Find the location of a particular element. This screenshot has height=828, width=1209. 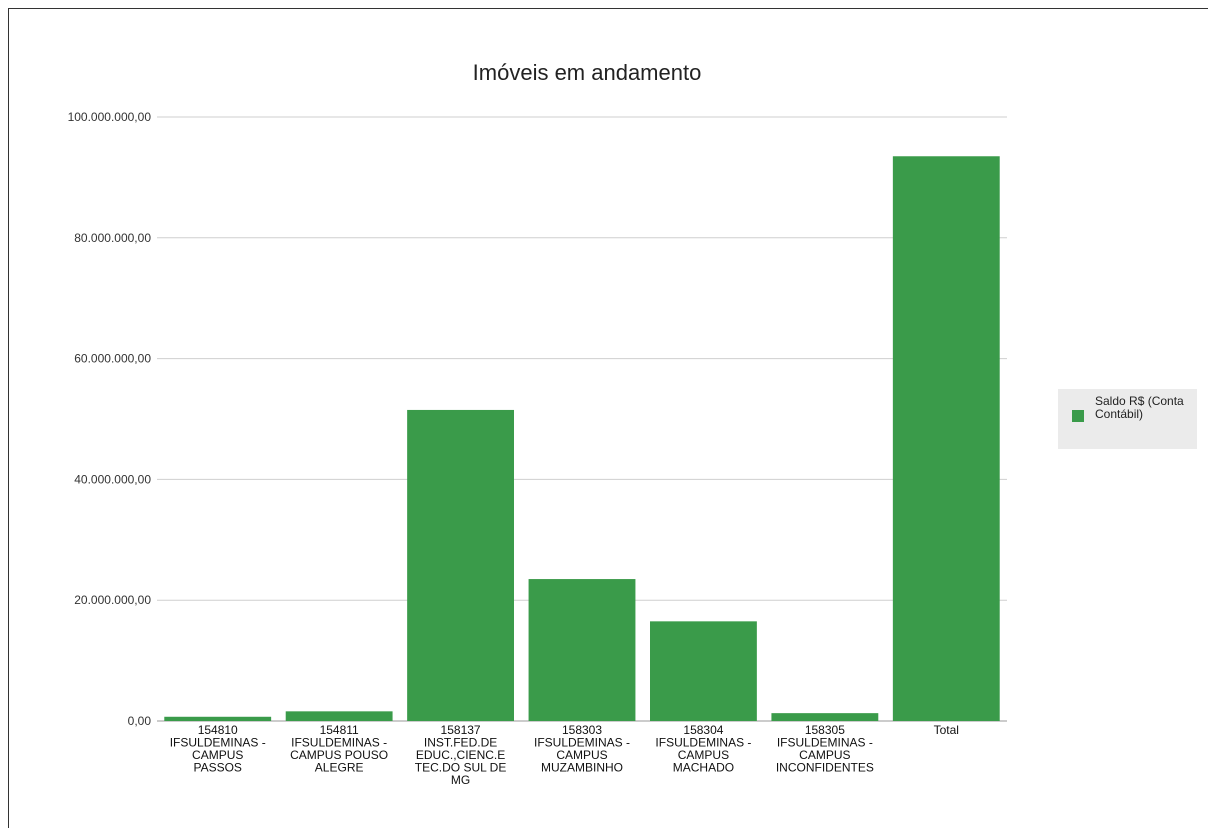

x-tick-label: 158305 IFSULDEMINAS -CAMPUS INCONFIDENTES is located at coordinates (825, 749).